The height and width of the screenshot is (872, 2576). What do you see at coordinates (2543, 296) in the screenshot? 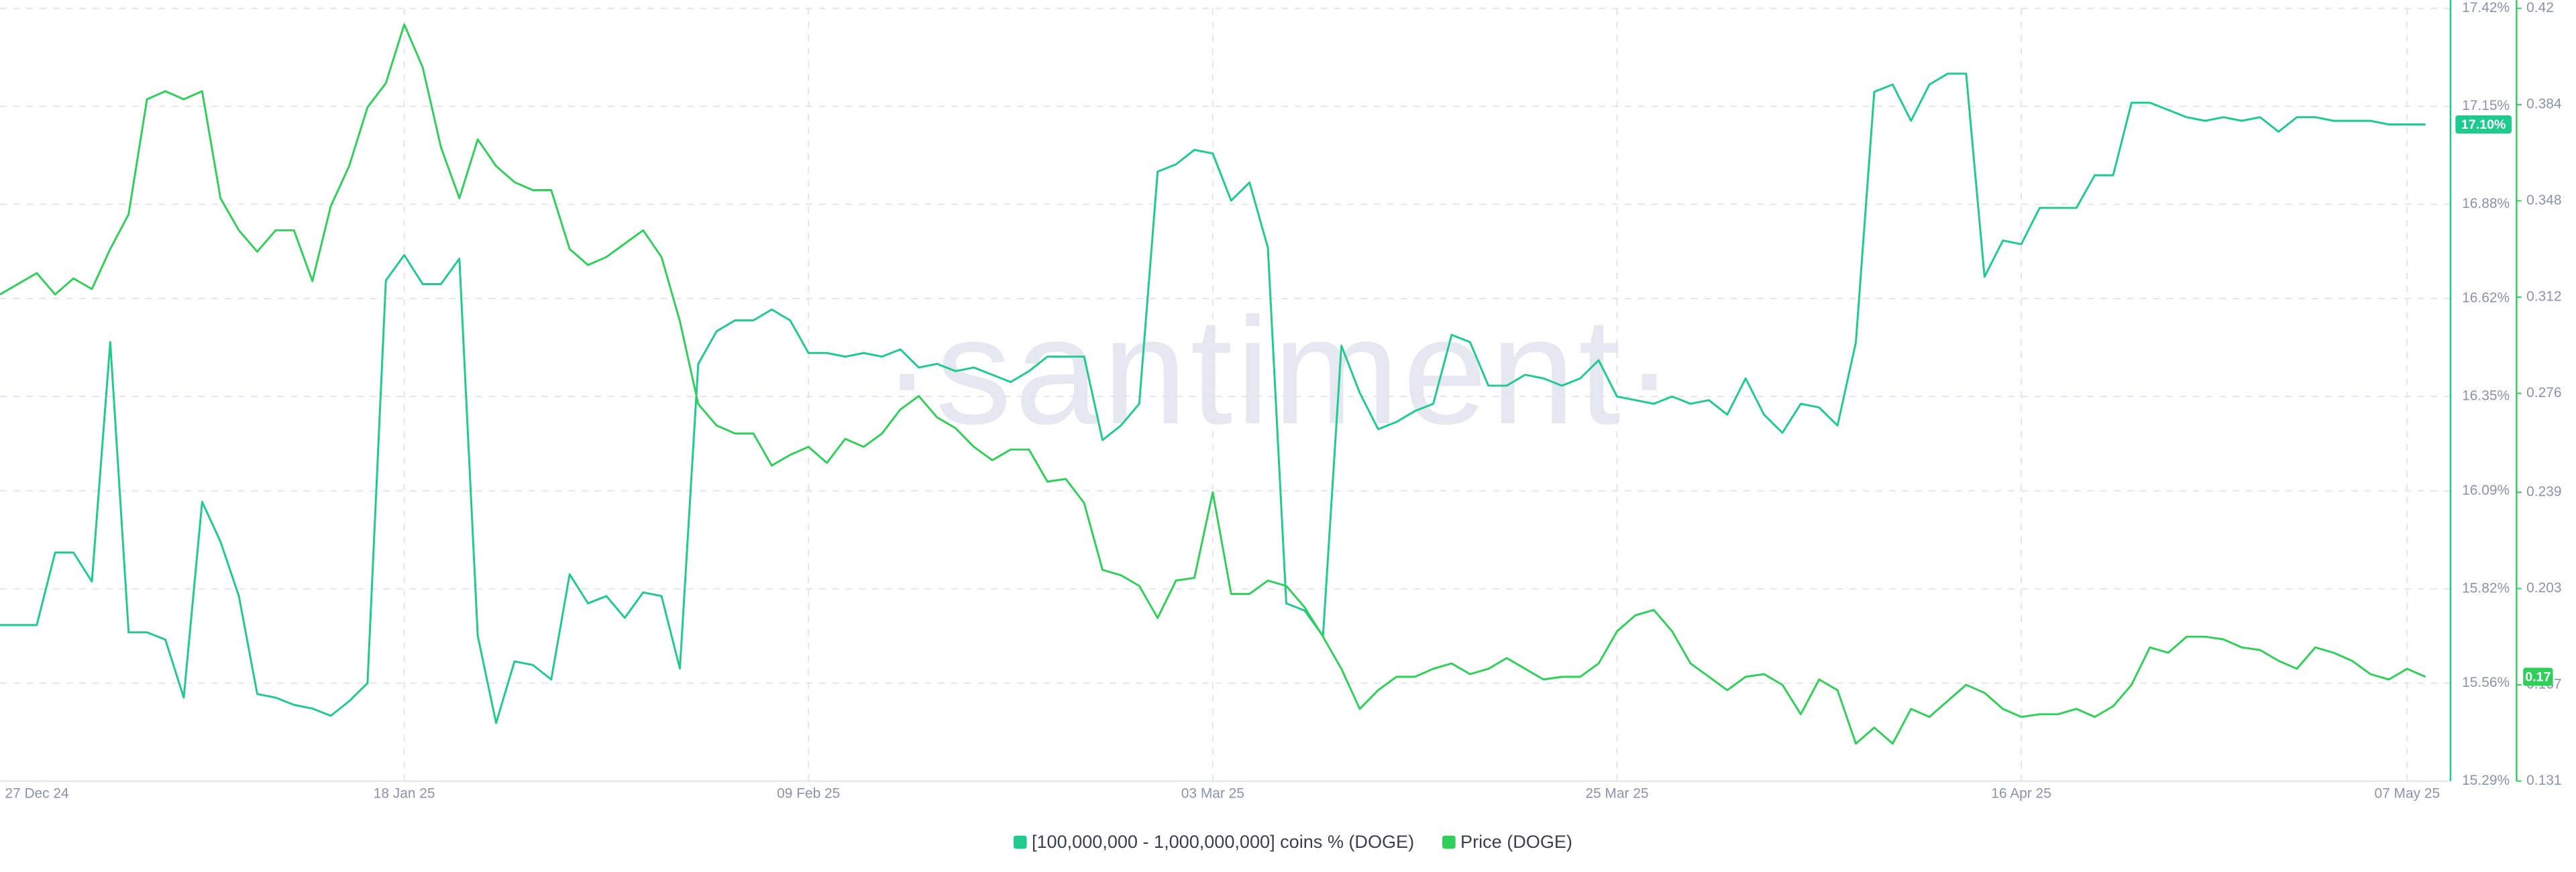
I see `y2-tick-label: 0.312` at bounding box center [2543, 296].